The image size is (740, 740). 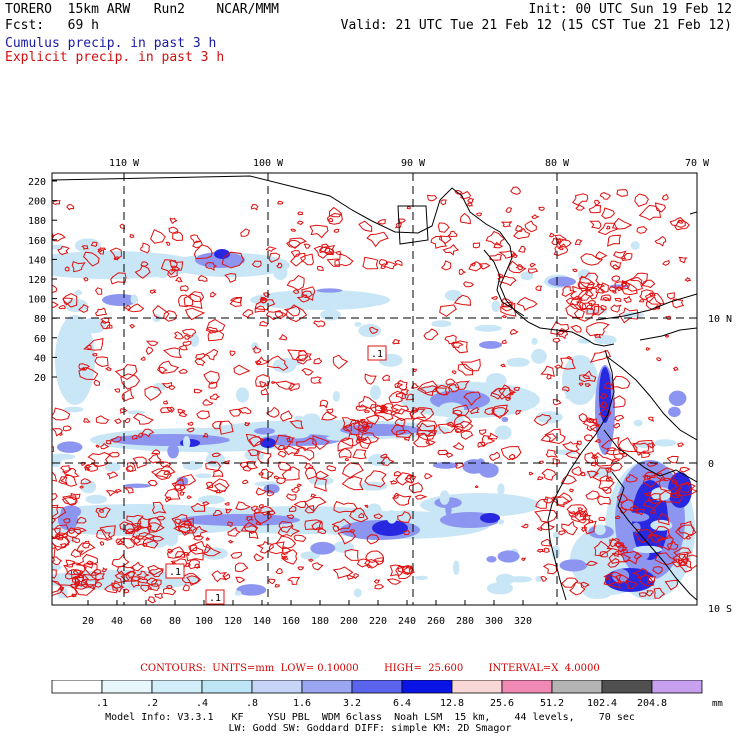 What do you see at coordinates (37, 260) in the screenshot?
I see `y-tick-label: 140` at bounding box center [37, 260].